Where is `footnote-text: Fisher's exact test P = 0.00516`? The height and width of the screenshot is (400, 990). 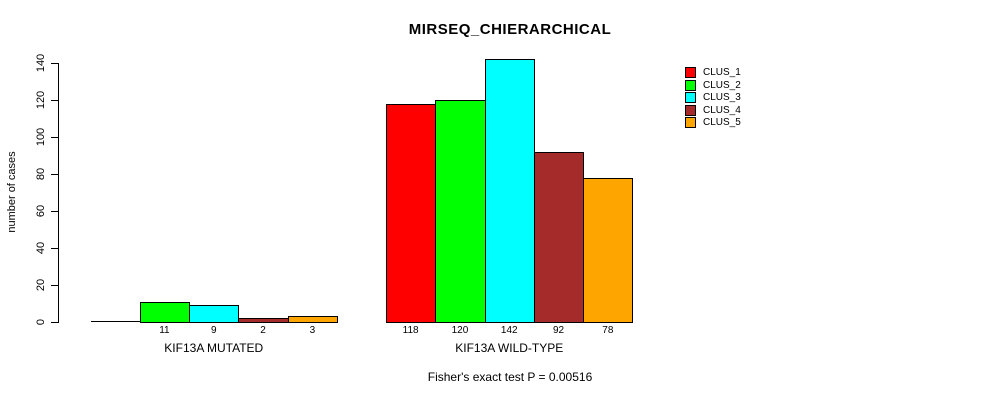 footnote-text: Fisher's exact test P = 0.00516 is located at coordinates (510, 377).